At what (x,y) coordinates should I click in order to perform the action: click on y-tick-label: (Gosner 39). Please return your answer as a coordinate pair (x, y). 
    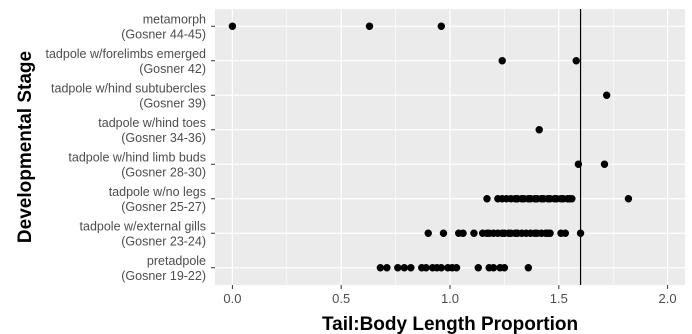
    Looking at the image, I should click on (172, 103).